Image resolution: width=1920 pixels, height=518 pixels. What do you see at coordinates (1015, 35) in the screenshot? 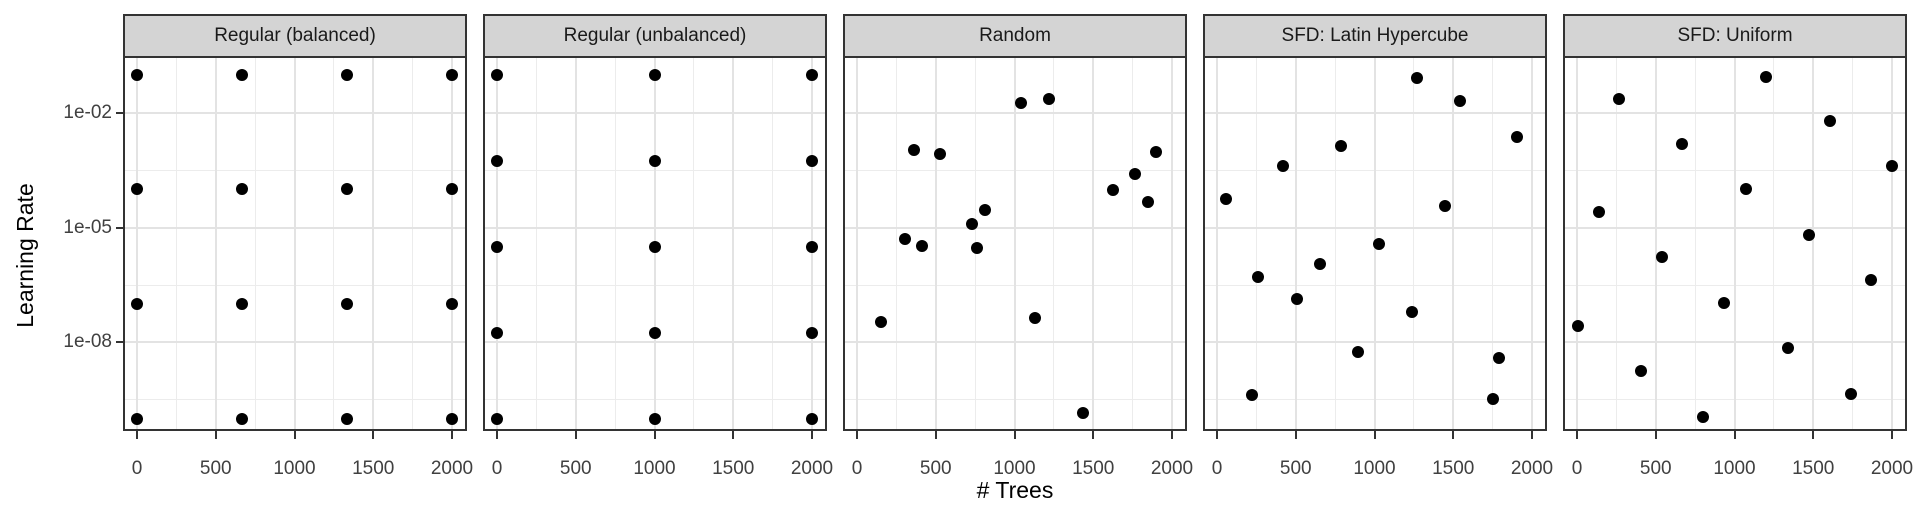
I see `facet-strip-label: Random` at bounding box center [1015, 35].